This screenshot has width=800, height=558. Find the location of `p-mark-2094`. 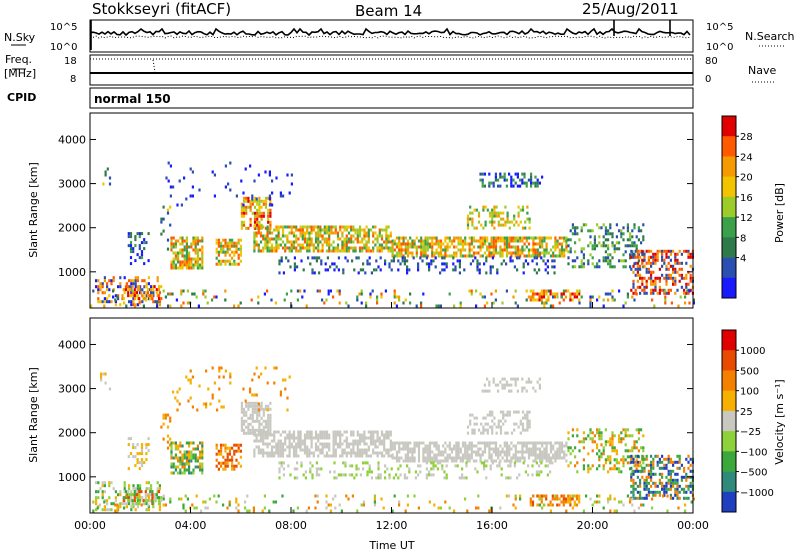

p-mark-2094 is located at coordinates (300, 291).